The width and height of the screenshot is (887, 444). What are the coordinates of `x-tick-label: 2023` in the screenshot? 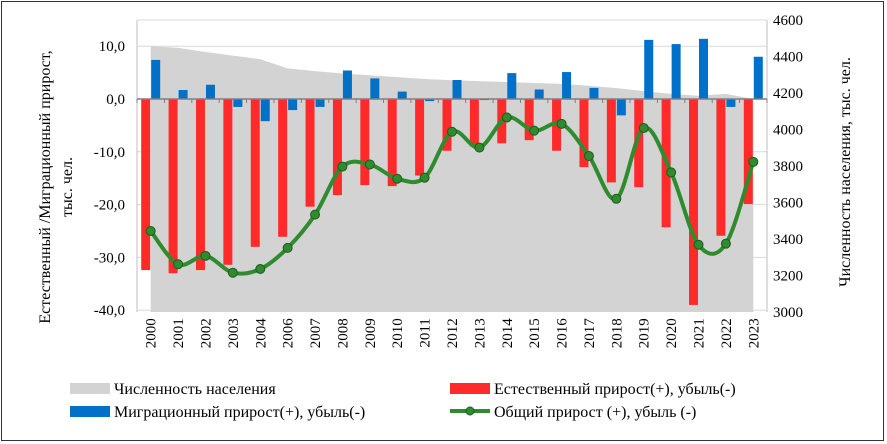 It's located at (754, 333).